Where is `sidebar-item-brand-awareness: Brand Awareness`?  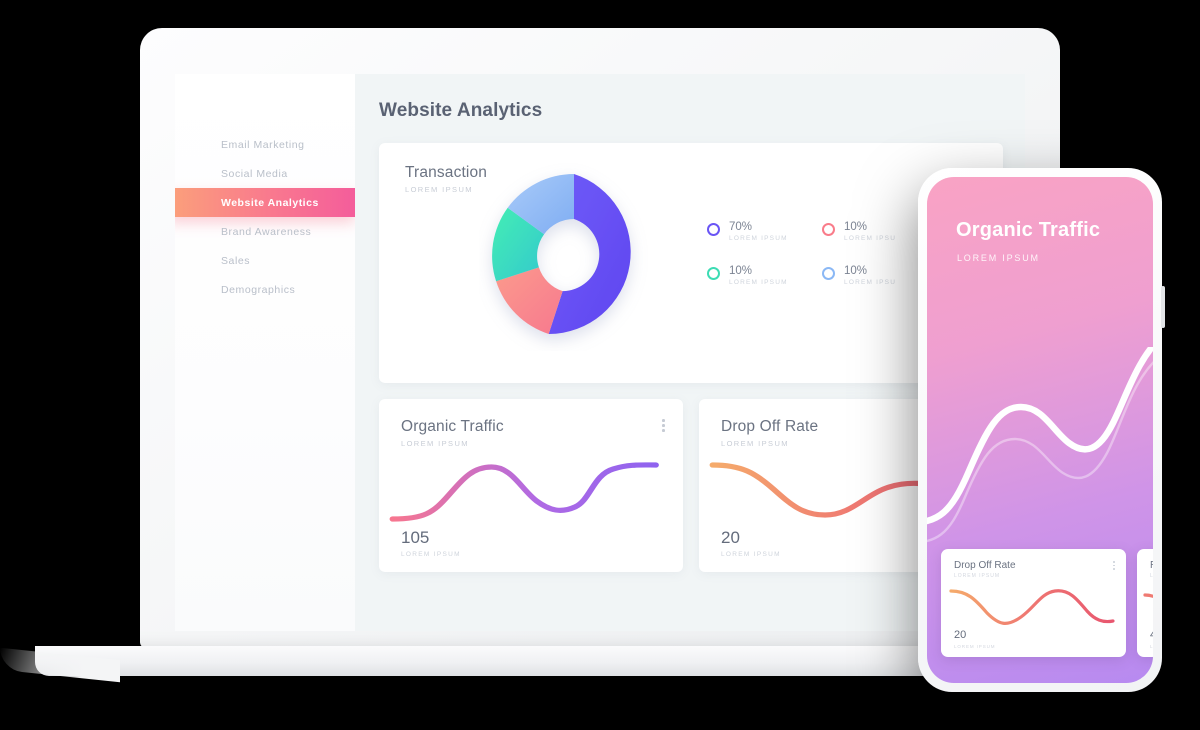
sidebar-item-brand-awareness: Brand Awareness is located at coordinates (265, 231).